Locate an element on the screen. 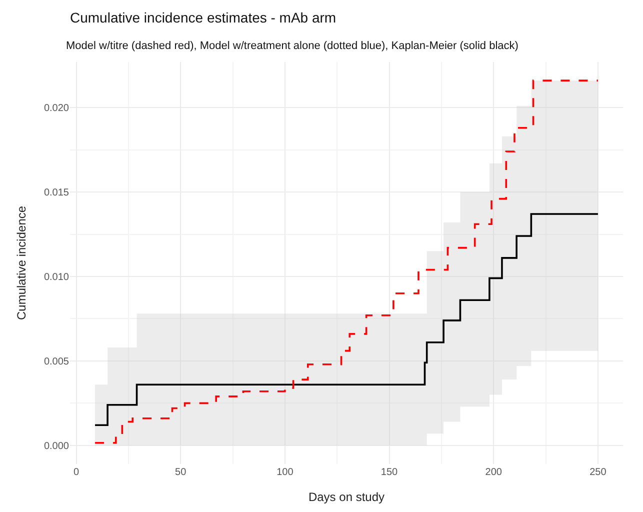 The width and height of the screenshot is (643, 512). y-tick-label: 0.020 is located at coordinates (57, 108).